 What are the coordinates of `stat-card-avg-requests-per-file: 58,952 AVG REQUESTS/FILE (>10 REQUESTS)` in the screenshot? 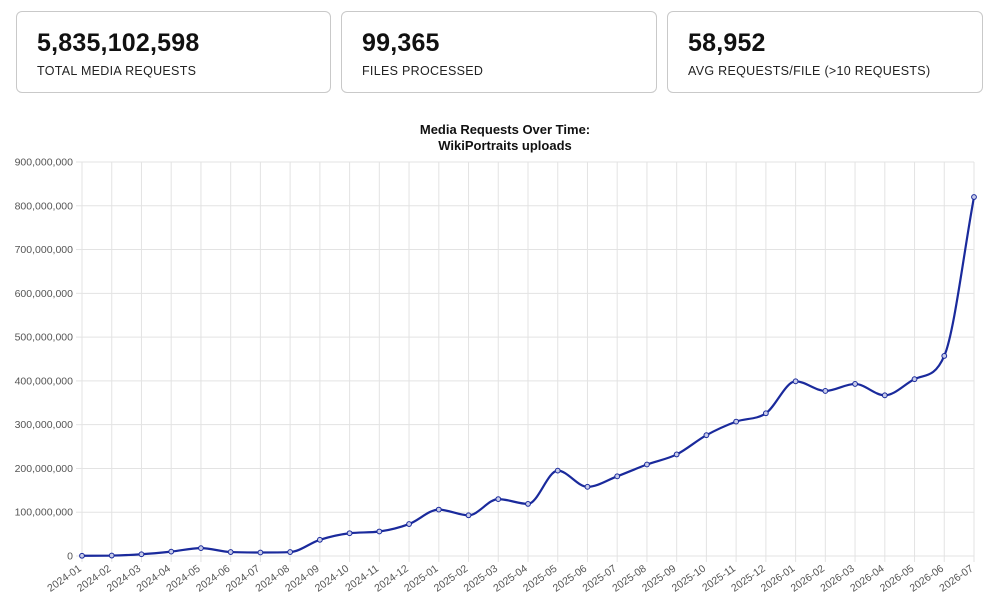 It's located at (825, 52).